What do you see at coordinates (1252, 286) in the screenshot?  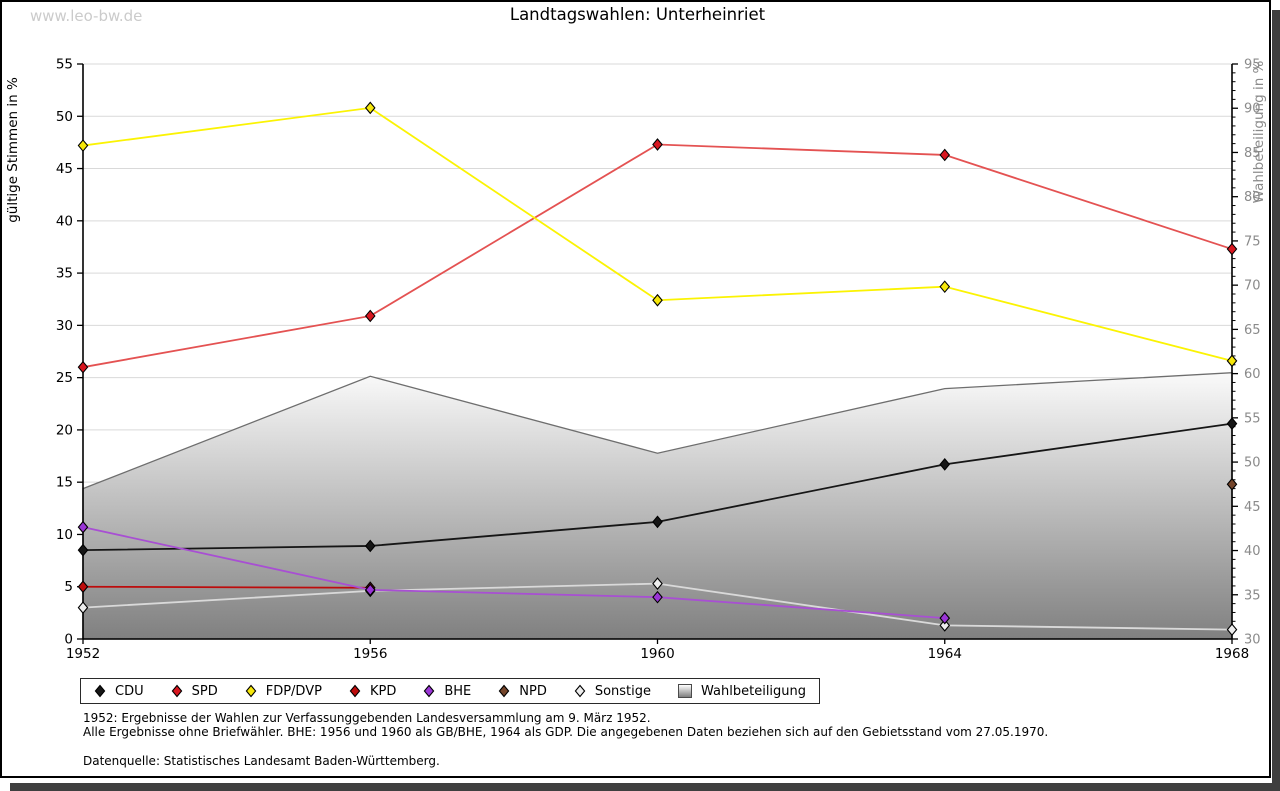 I see `svg-text: 70` at bounding box center [1252, 286].